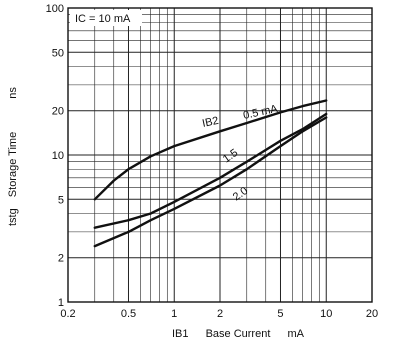 The width and height of the screenshot is (403, 346). I want to click on y-tick-label: 10, so click(58, 156).